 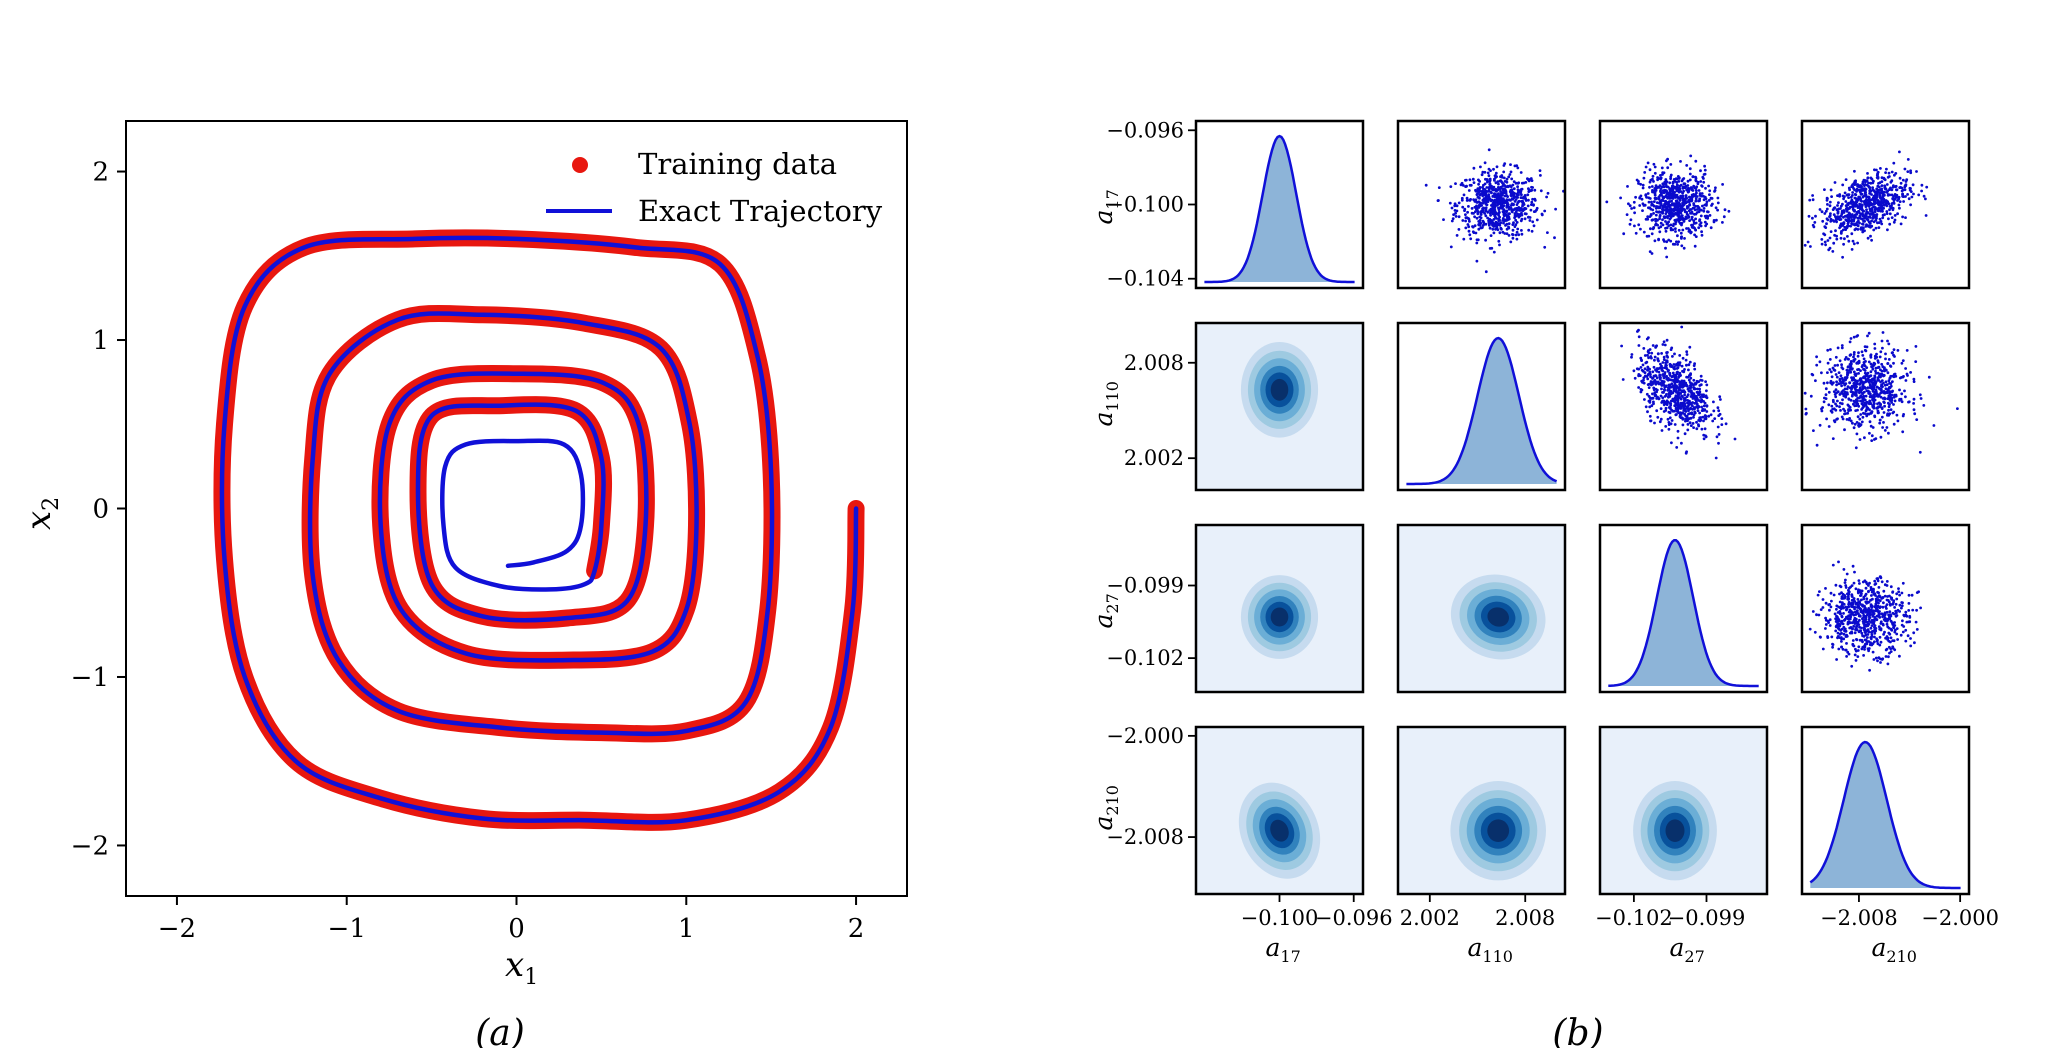 I want to click on y-tick-label: −2, so click(x=90, y=846).